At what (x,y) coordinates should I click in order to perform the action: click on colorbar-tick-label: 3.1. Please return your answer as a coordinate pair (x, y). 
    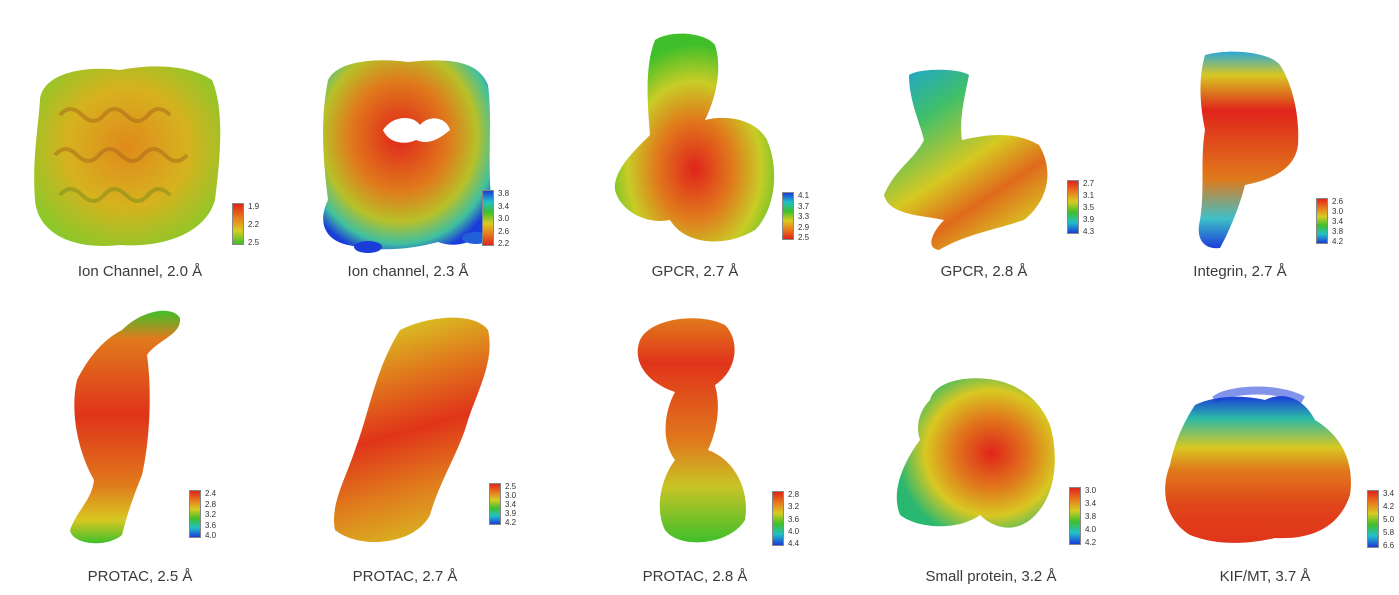
    Looking at the image, I should click on (1089, 195).